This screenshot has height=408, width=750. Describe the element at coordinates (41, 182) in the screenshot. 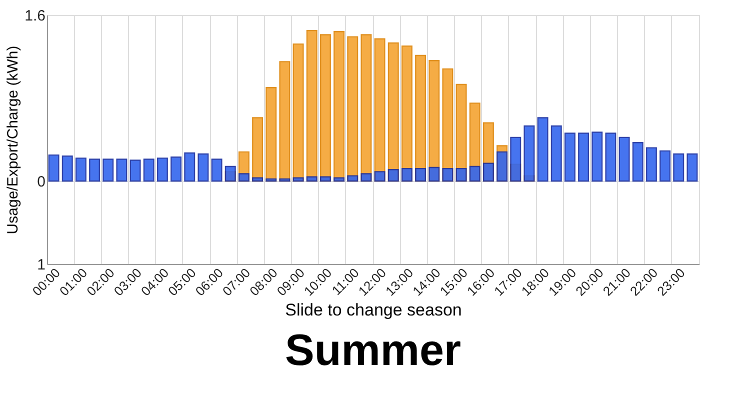

I see `y-tick-label: 0` at that location.